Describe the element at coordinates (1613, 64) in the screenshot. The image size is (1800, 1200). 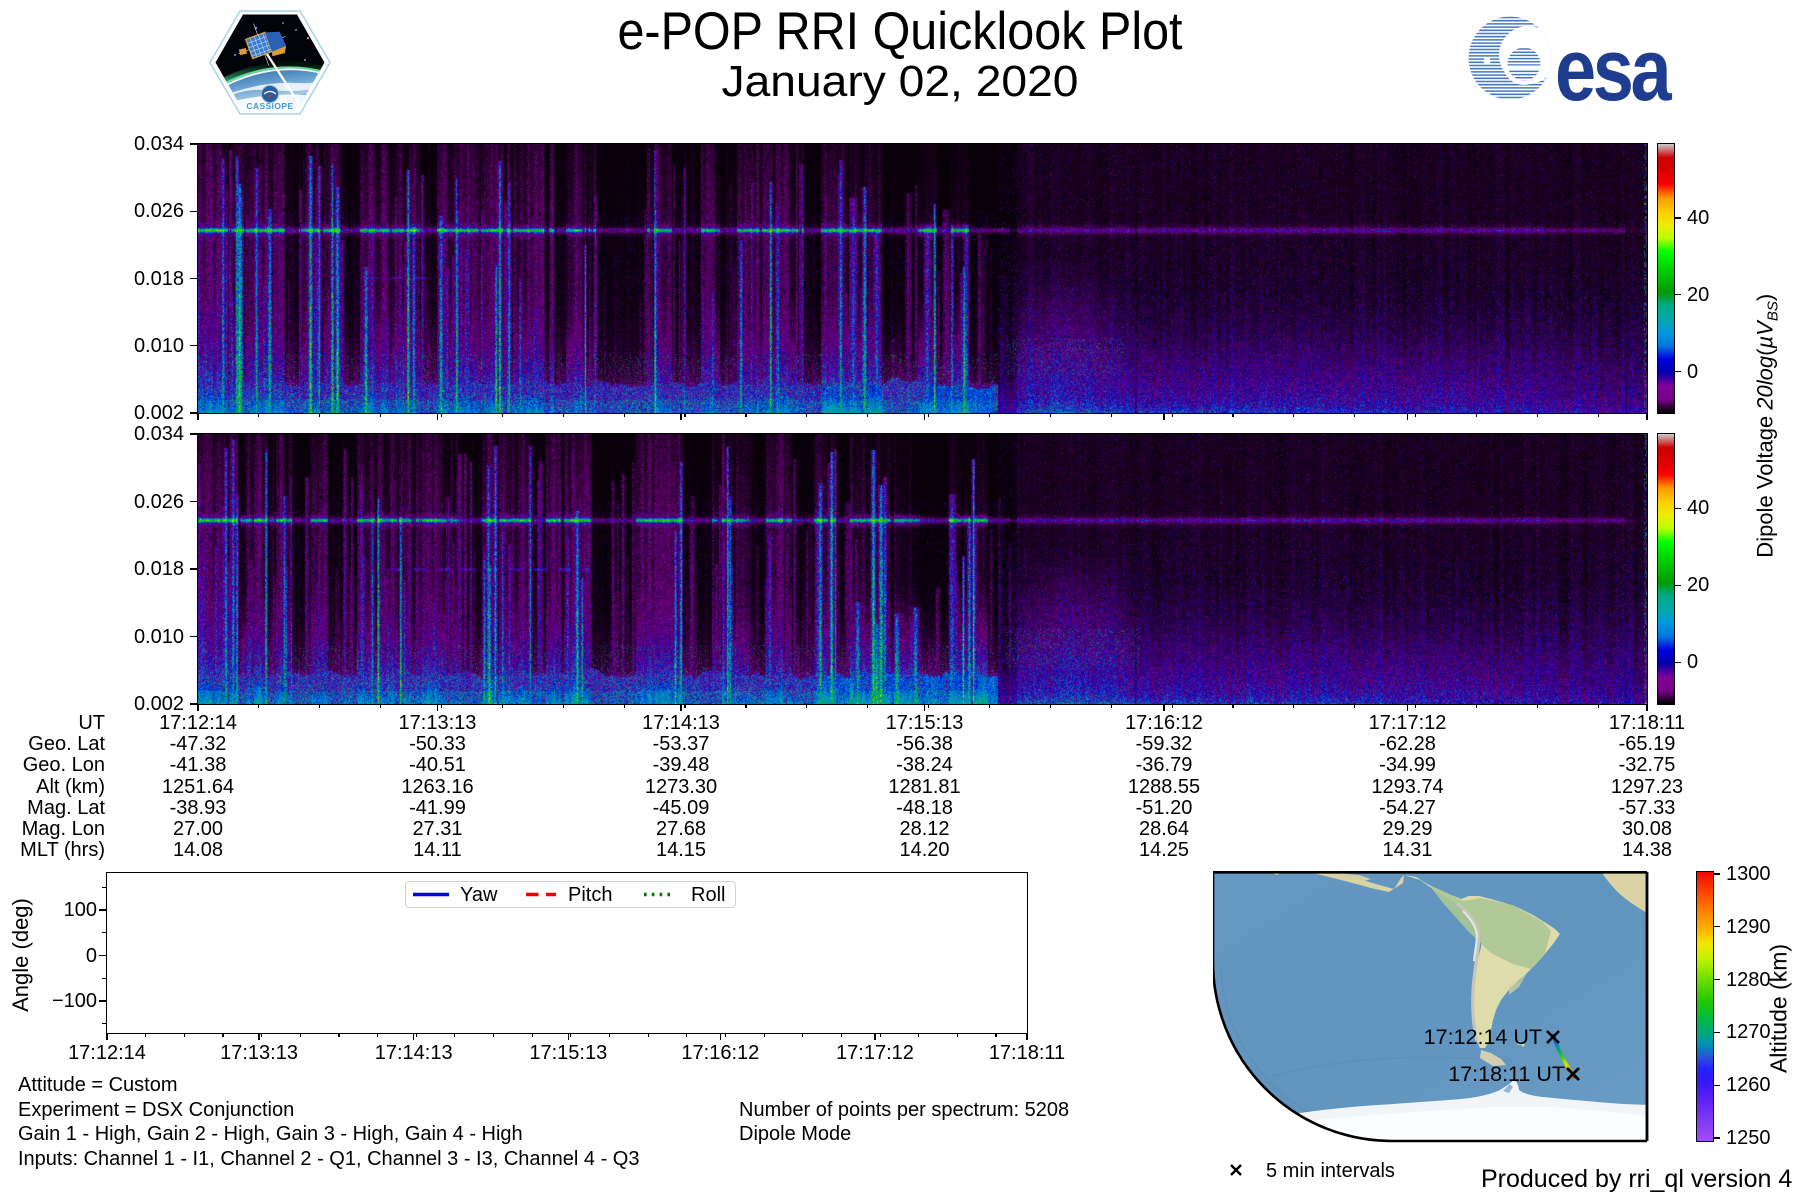
I see `svg-text: esa` at that location.